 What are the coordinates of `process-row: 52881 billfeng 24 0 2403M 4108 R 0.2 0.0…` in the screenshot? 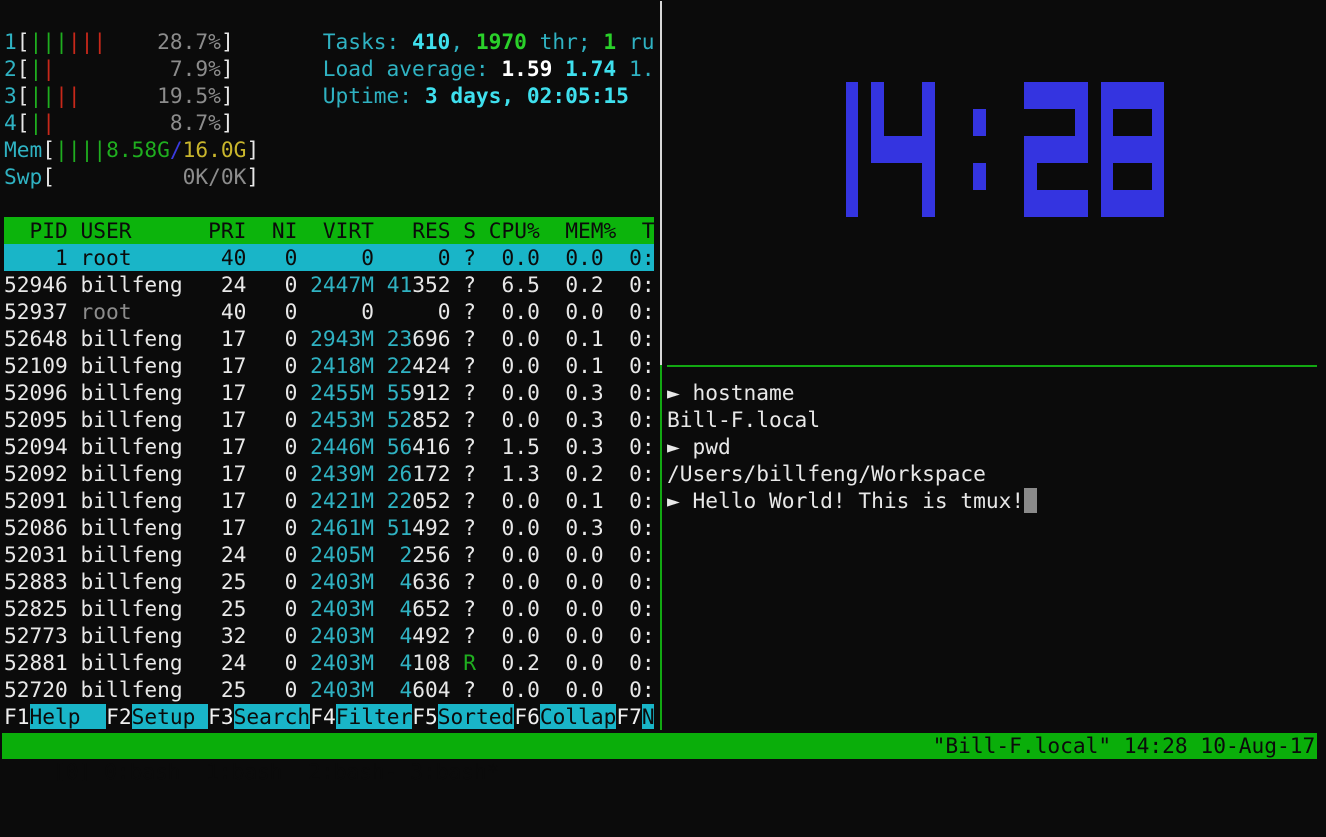 It's located at (329, 662).